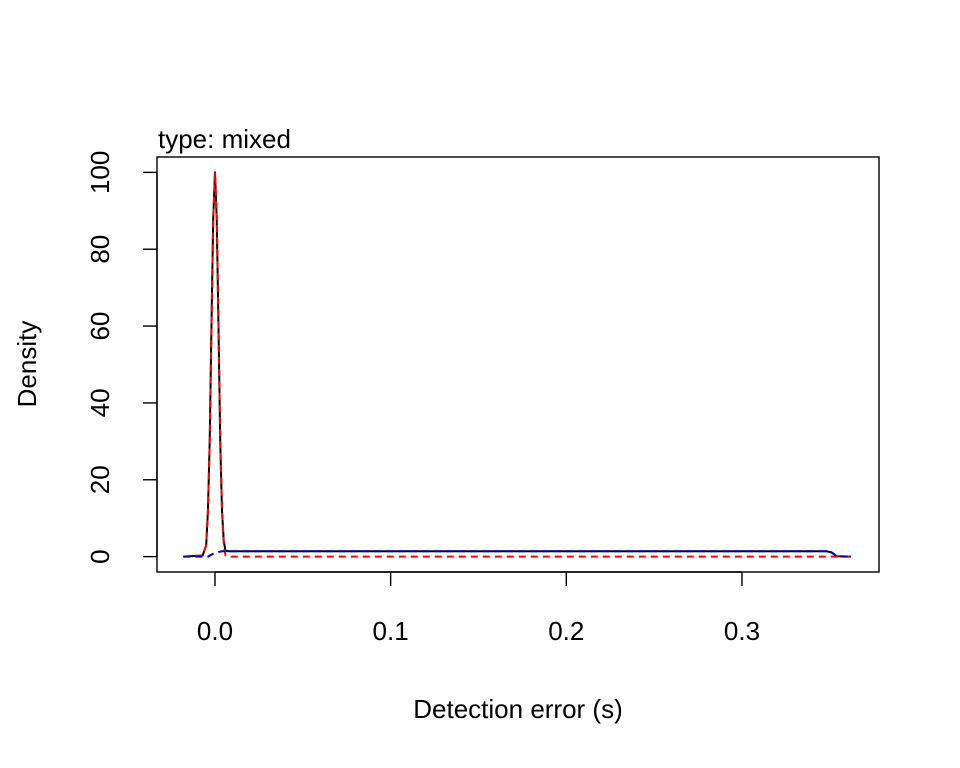  What do you see at coordinates (566, 631) in the screenshot?
I see `x-tick-label-2: 0.2` at bounding box center [566, 631].